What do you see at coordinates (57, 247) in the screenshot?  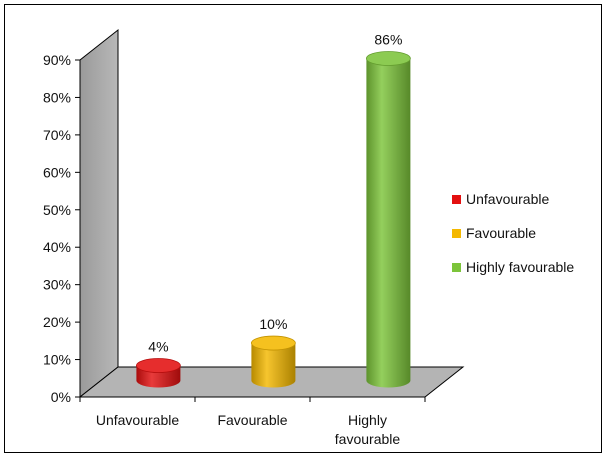 I see `y-tick-label: 40%` at bounding box center [57, 247].